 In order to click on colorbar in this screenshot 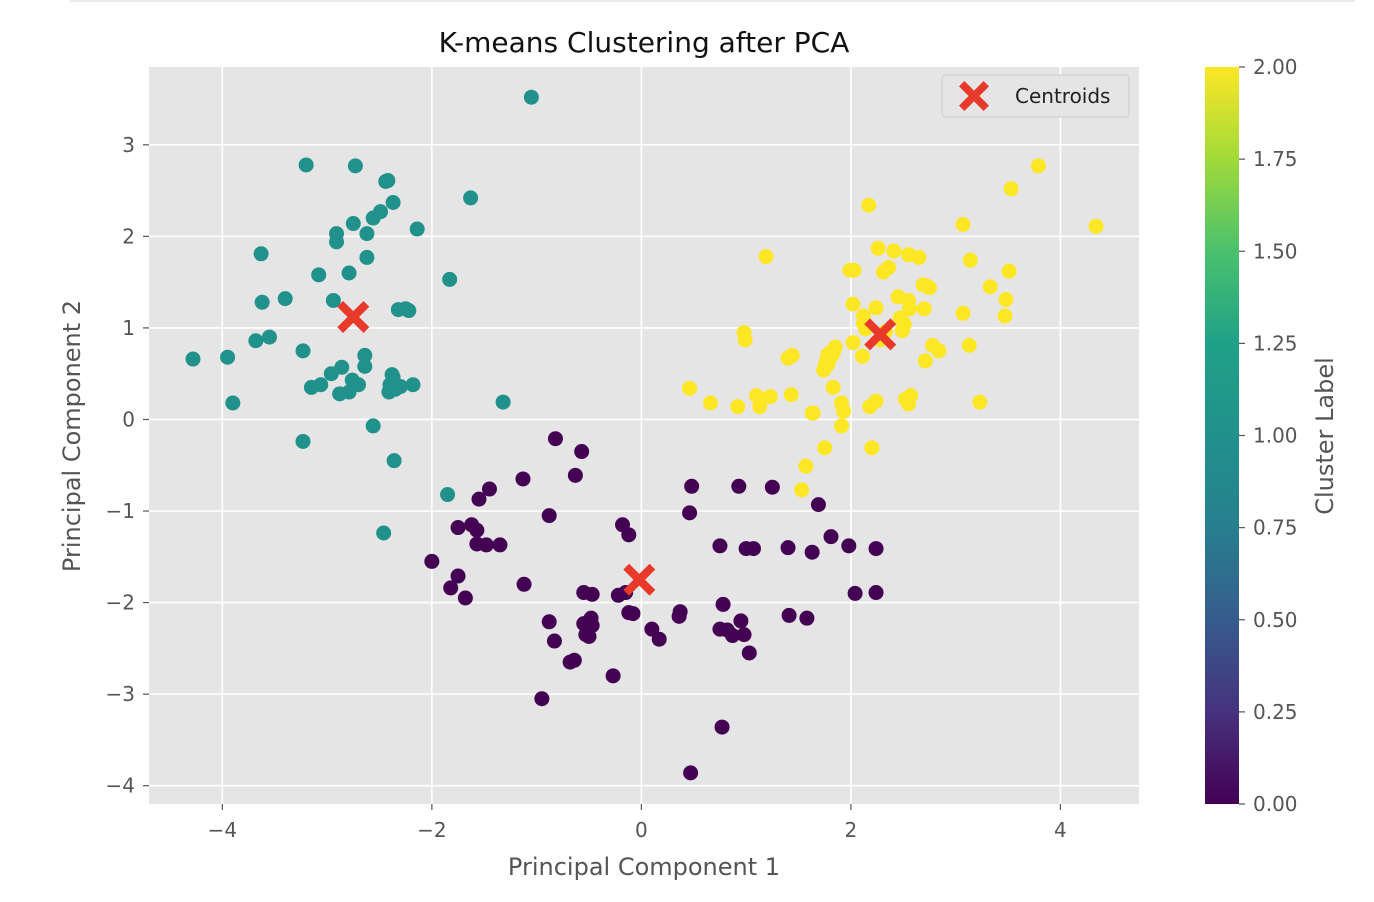, I will do `click(1222, 435)`.